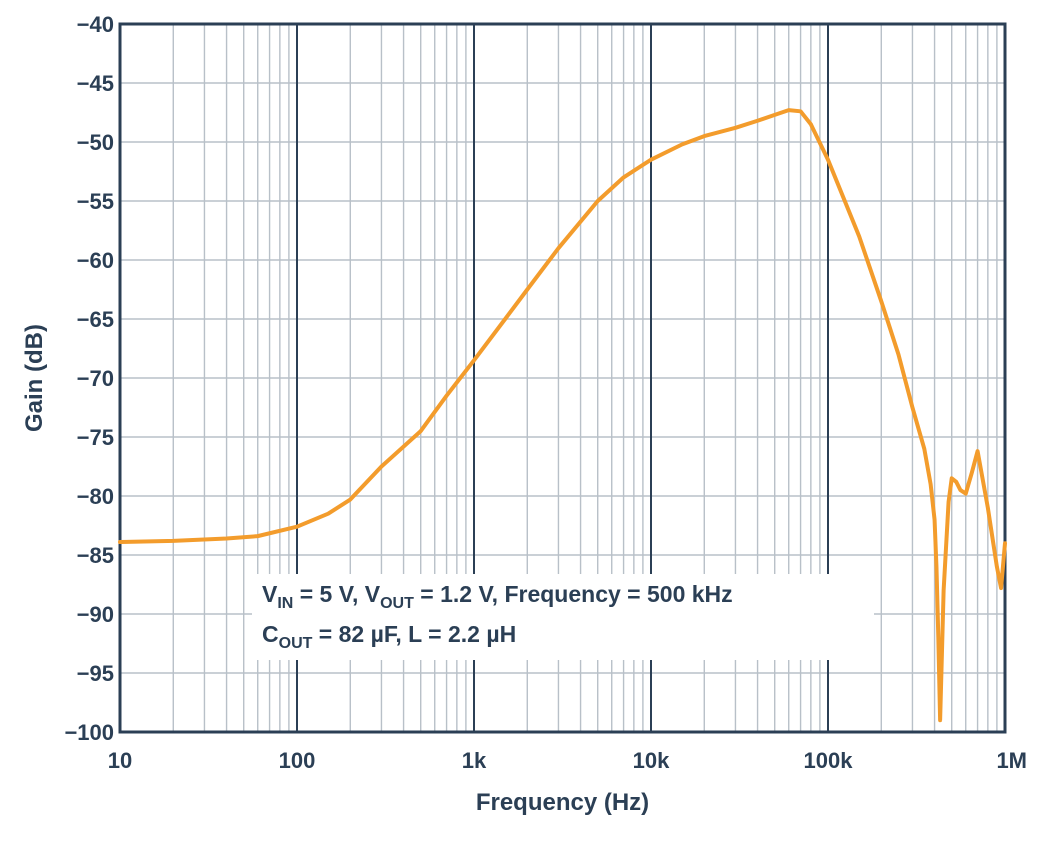 The width and height of the screenshot is (1040, 852). I want to click on x-tick-label: 1M, so click(1011, 760).